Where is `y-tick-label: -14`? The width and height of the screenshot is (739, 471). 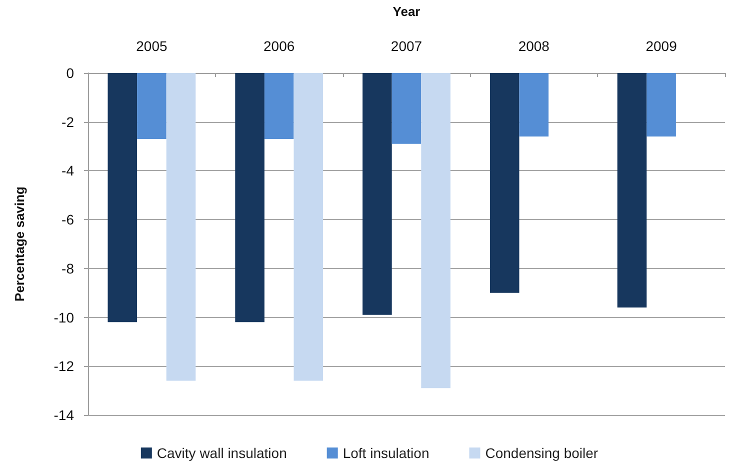 y-tick-label: -14 is located at coordinates (64, 415).